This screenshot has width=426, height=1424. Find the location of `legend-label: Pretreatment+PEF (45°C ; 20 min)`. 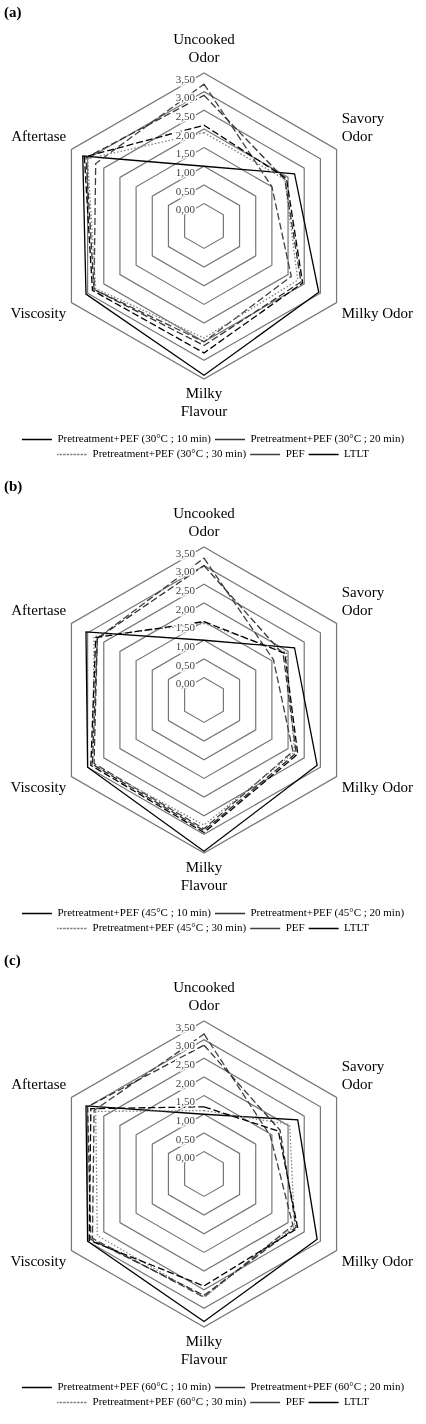

legend-label: Pretreatment+PEF (45°C ; 20 min) is located at coordinates (327, 913).